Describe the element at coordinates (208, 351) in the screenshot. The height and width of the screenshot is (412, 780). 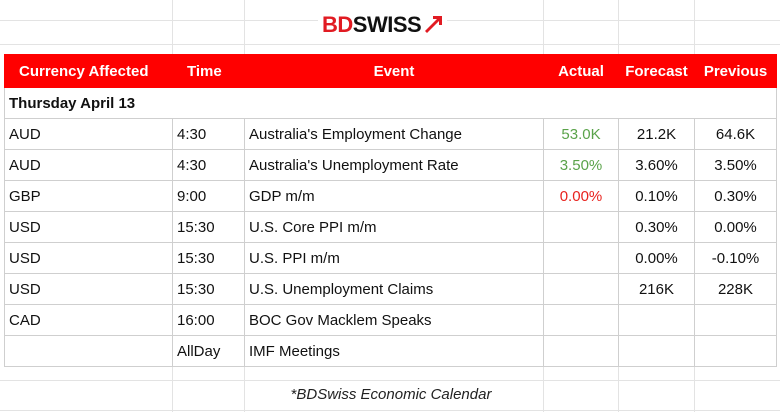
I see `time-cell: AllDay` at that location.